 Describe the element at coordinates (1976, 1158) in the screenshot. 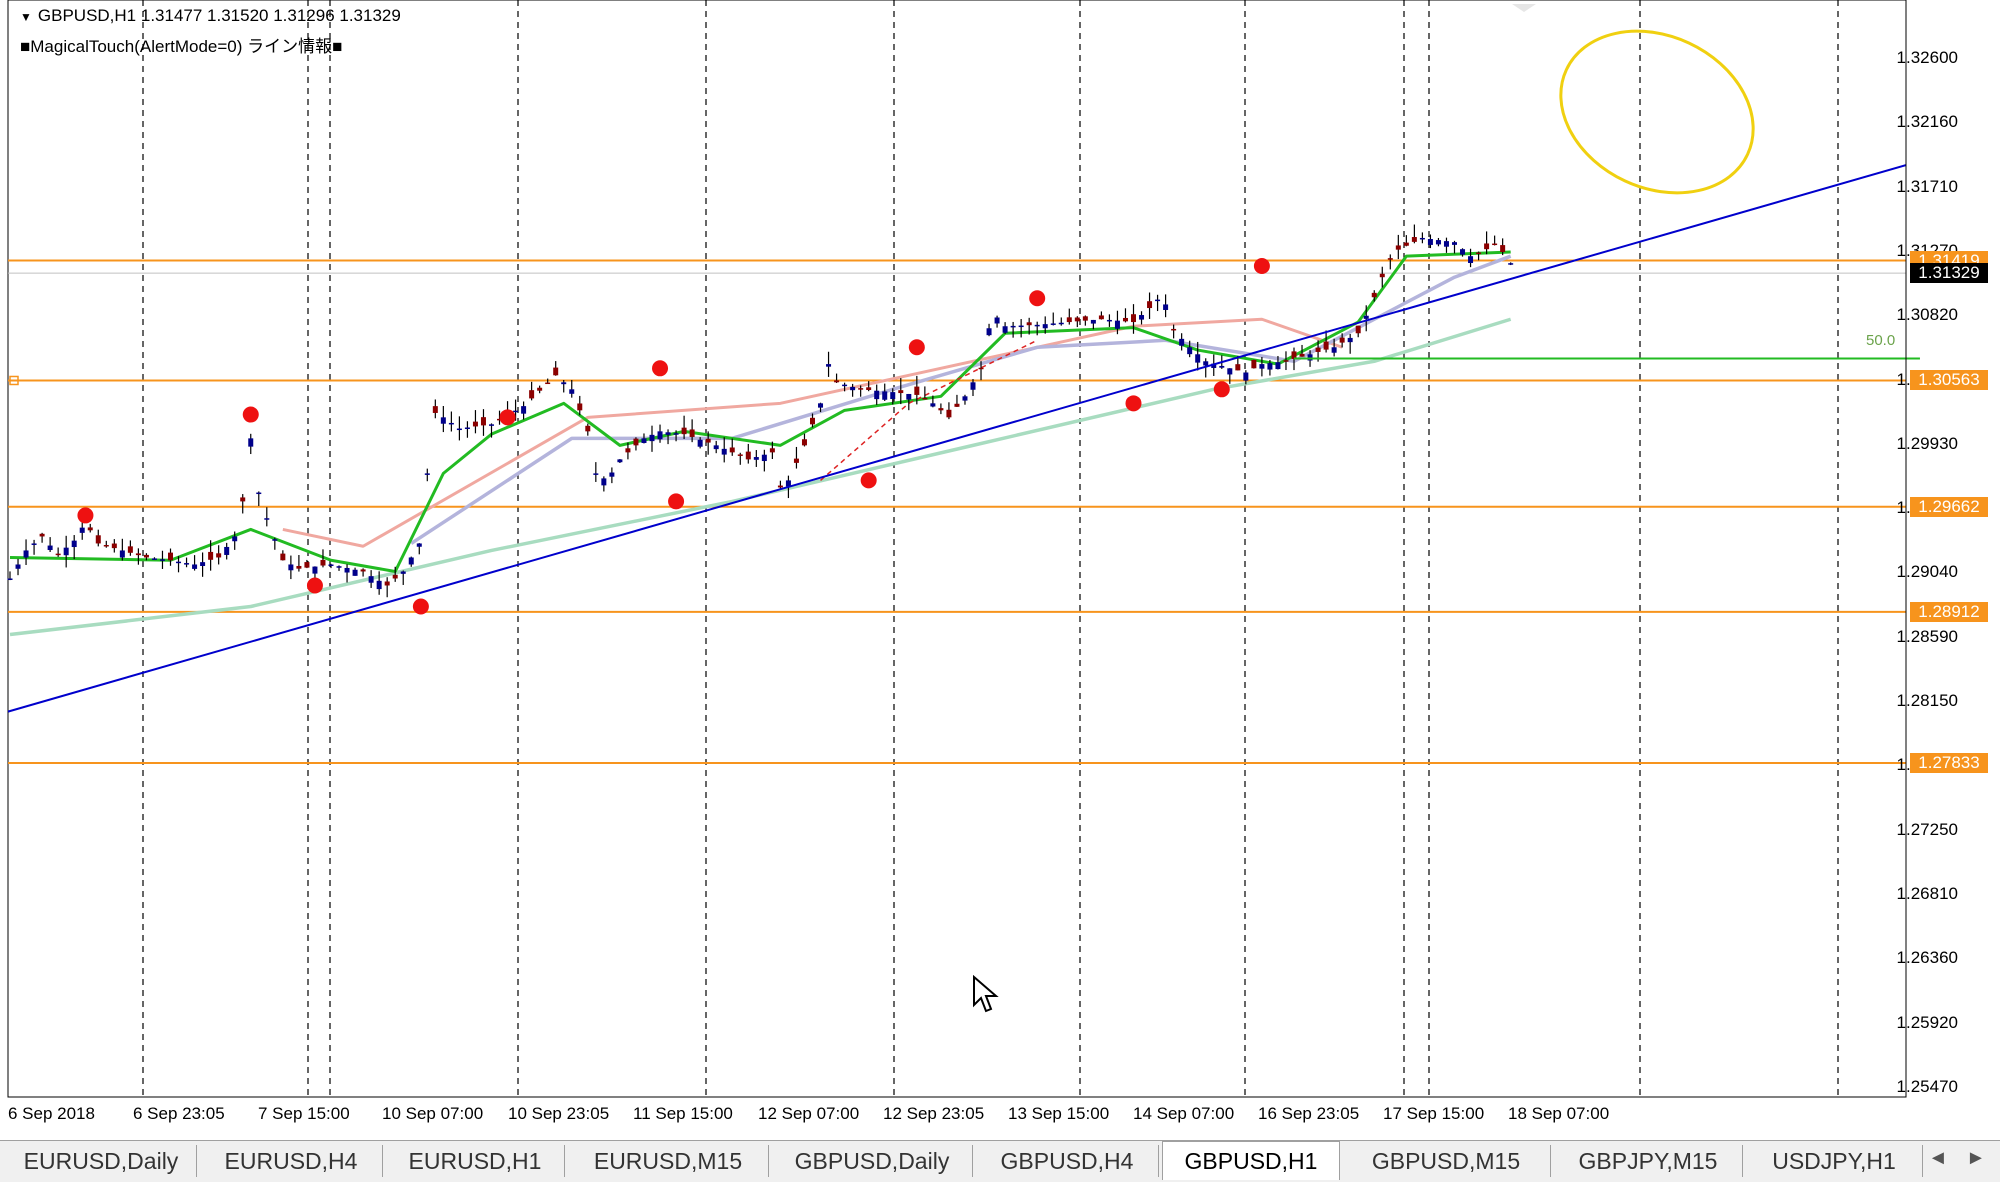

I see `tab-scroll-right-icon: ►` at that location.